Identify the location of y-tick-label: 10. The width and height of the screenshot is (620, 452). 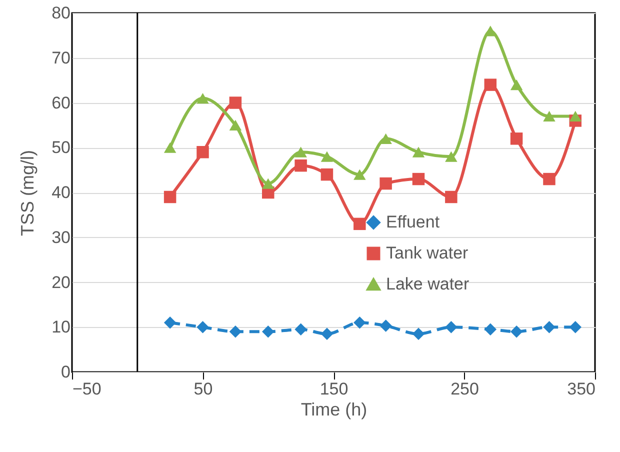
(61, 327).